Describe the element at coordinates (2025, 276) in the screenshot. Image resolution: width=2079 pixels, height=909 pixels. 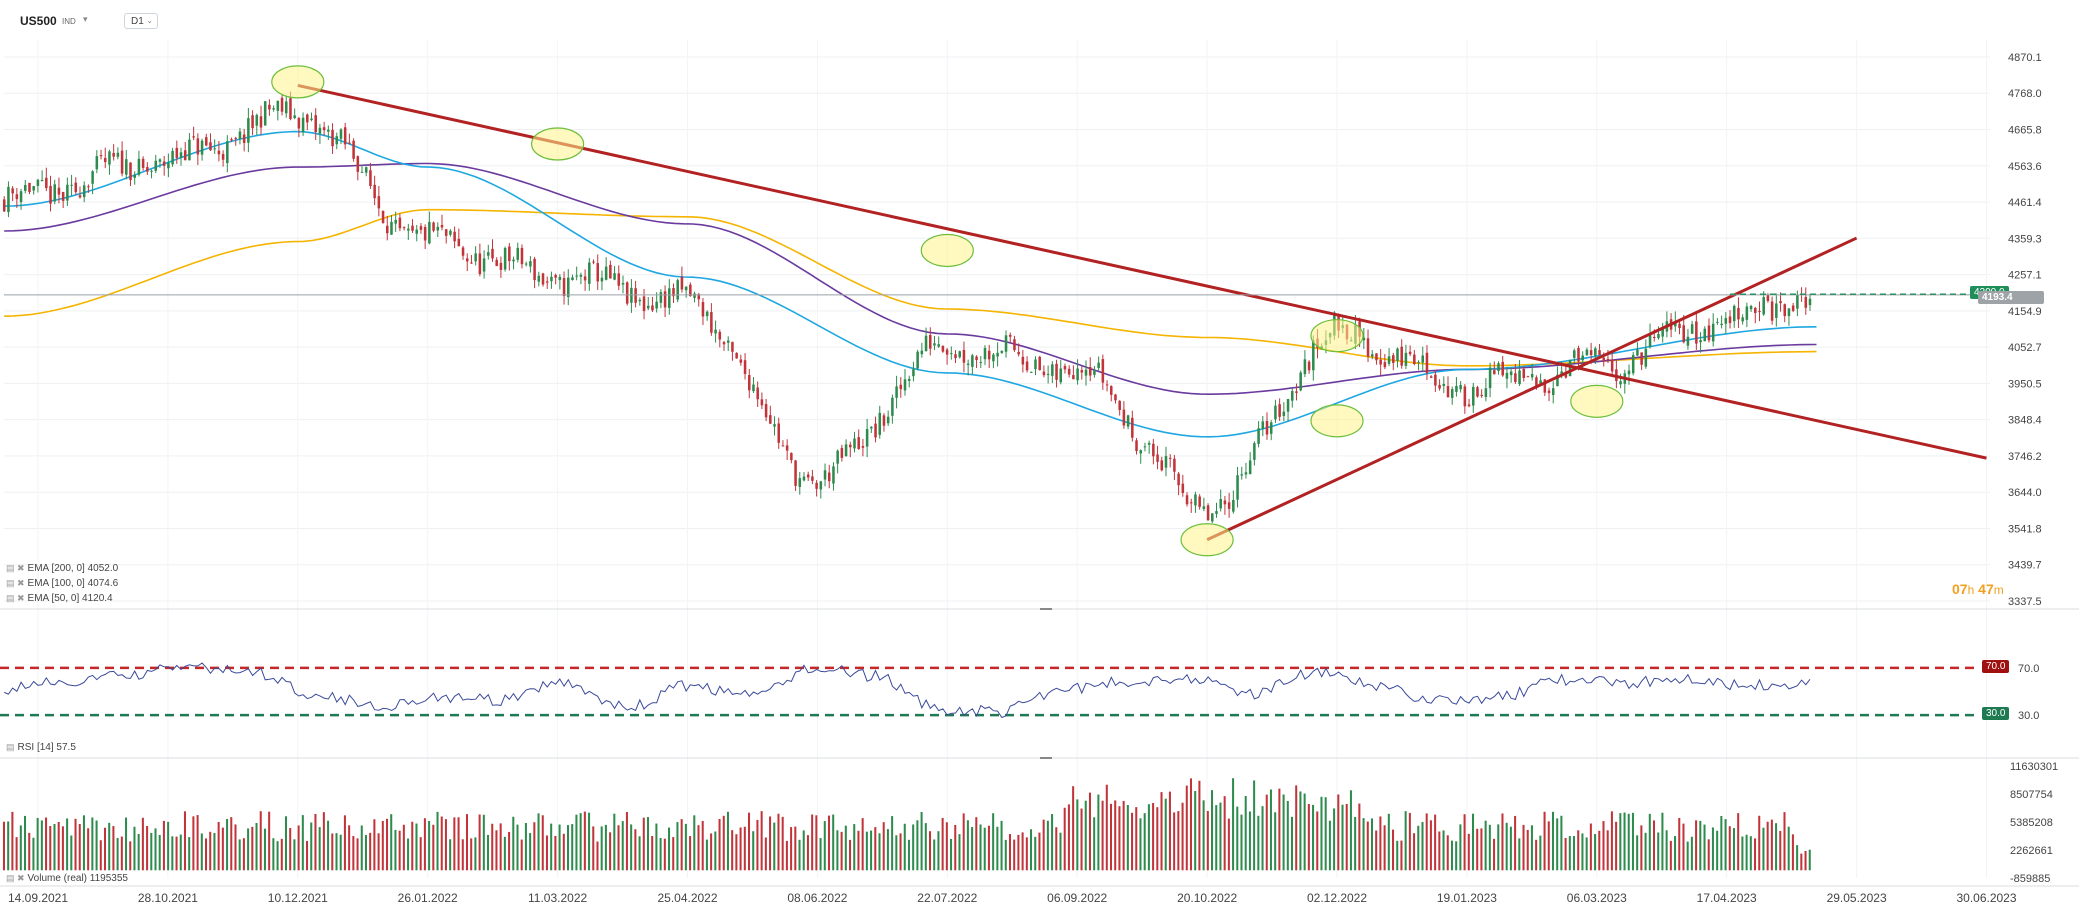
I see `price-tick-label: 4257.1` at that location.